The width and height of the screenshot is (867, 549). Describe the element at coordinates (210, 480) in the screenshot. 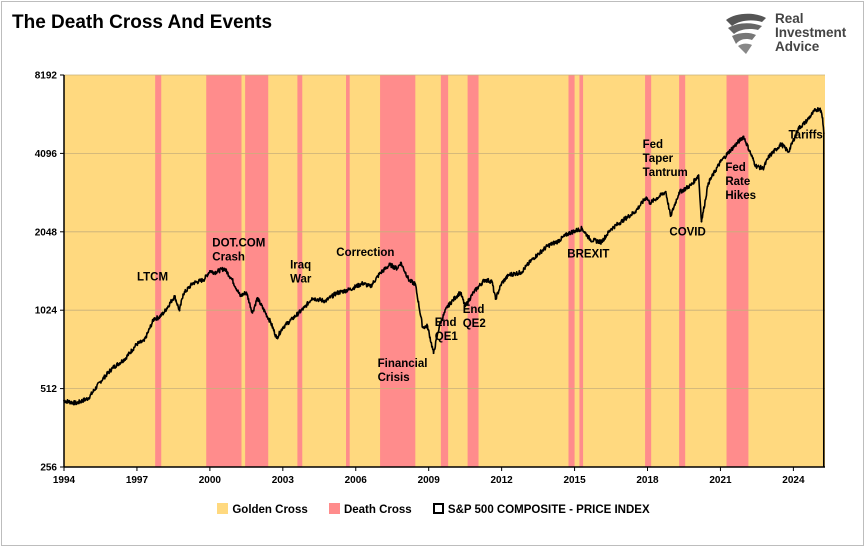

I see `x-tick-label: 2000` at that location.